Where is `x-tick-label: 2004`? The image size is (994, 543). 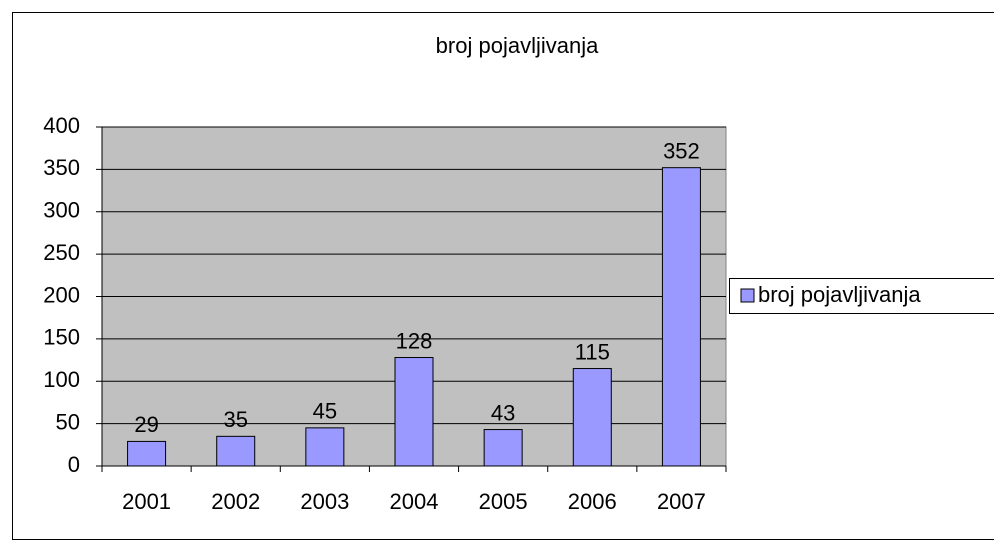 x-tick-label: 2004 is located at coordinates (414, 501).